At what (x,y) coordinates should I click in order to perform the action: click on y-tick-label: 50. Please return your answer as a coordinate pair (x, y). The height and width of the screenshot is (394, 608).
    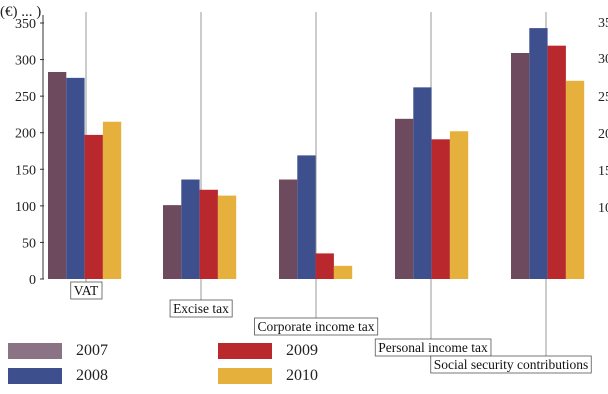
    Looking at the image, I should click on (29, 243).